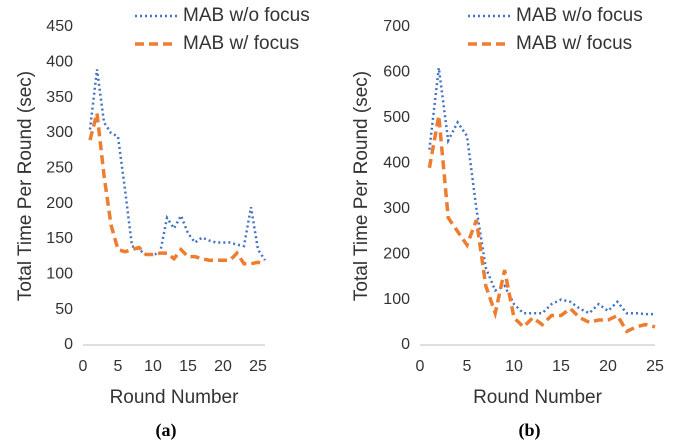  What do you see at coordinates (59, 168) in the screenshot?
I see `y-tick-label: 250` at bounding box center [59, 168].